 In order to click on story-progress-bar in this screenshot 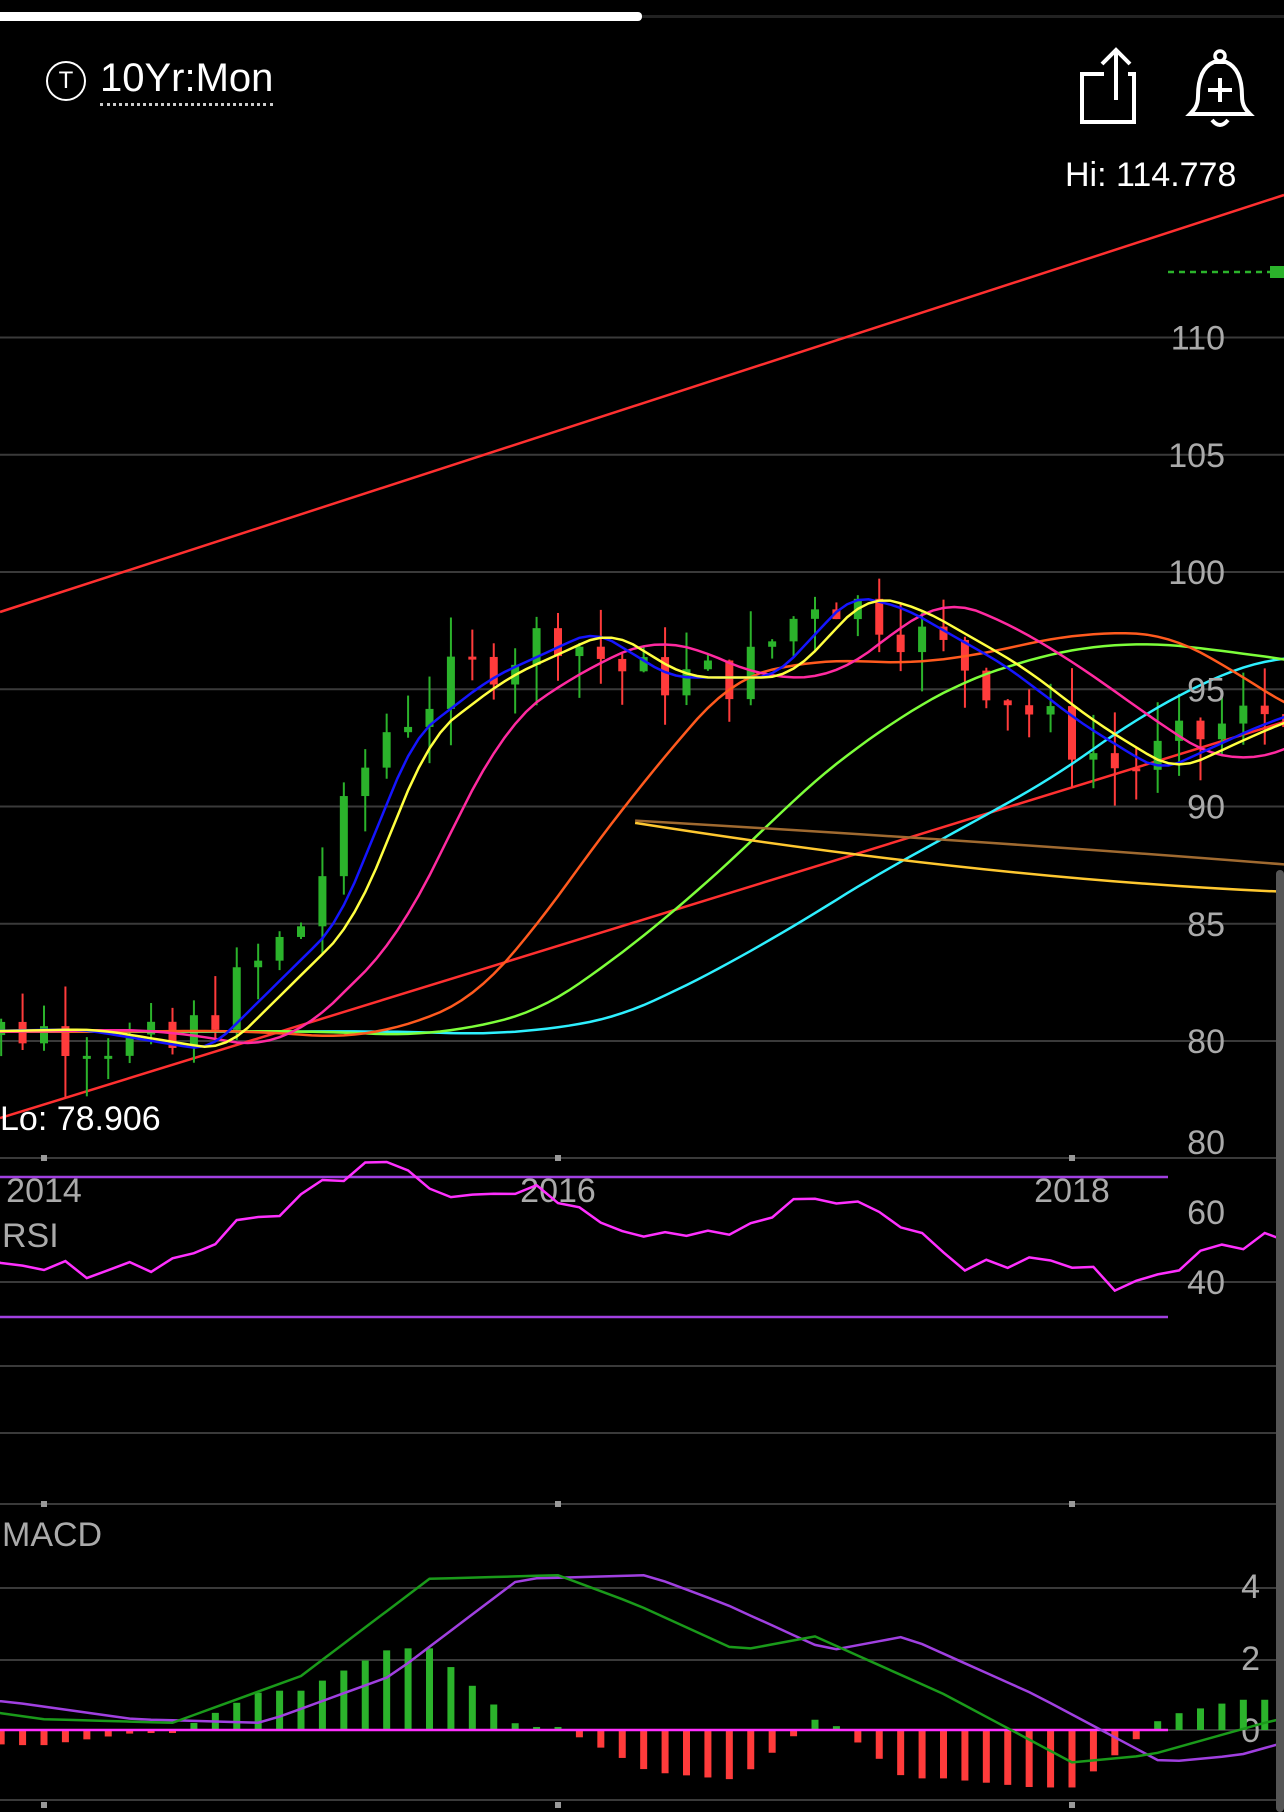, I will do `click(321, 16)`.